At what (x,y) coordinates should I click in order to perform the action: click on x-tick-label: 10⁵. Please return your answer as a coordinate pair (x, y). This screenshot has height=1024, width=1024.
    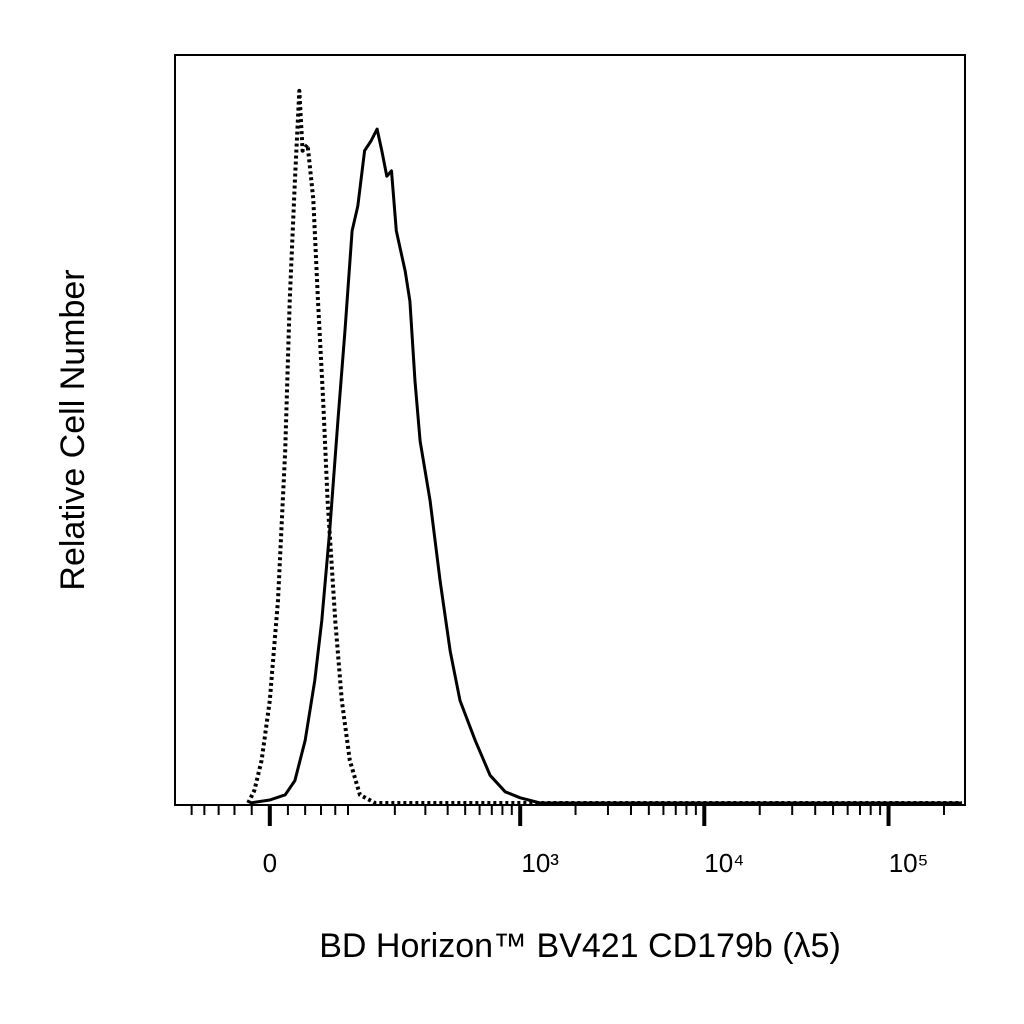
    Looking at the image, I should click on (909, 863).